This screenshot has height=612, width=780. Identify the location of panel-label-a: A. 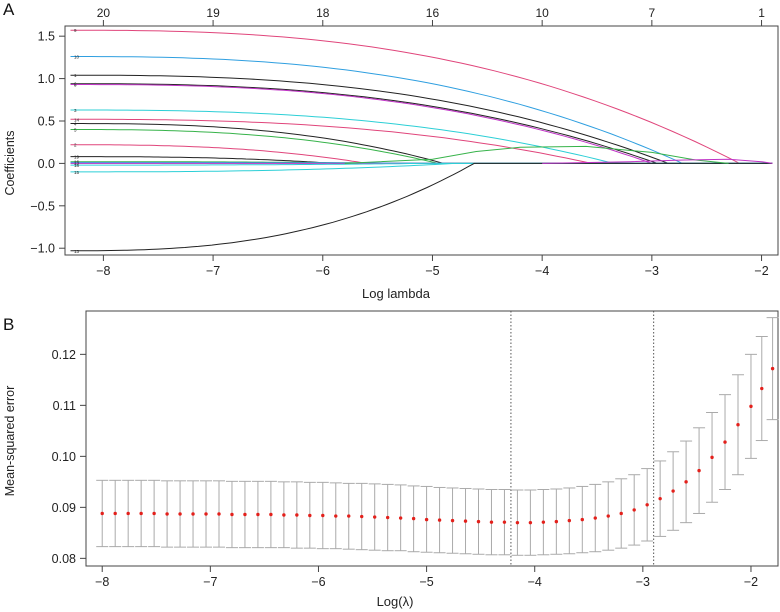
(9, 9).